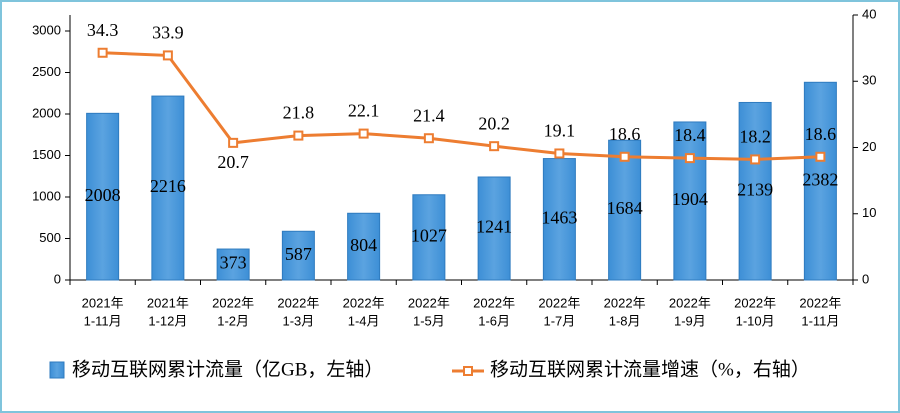 The image size is (900, 413). I want to click on bar-value-label: 1684, so click(625, 208).